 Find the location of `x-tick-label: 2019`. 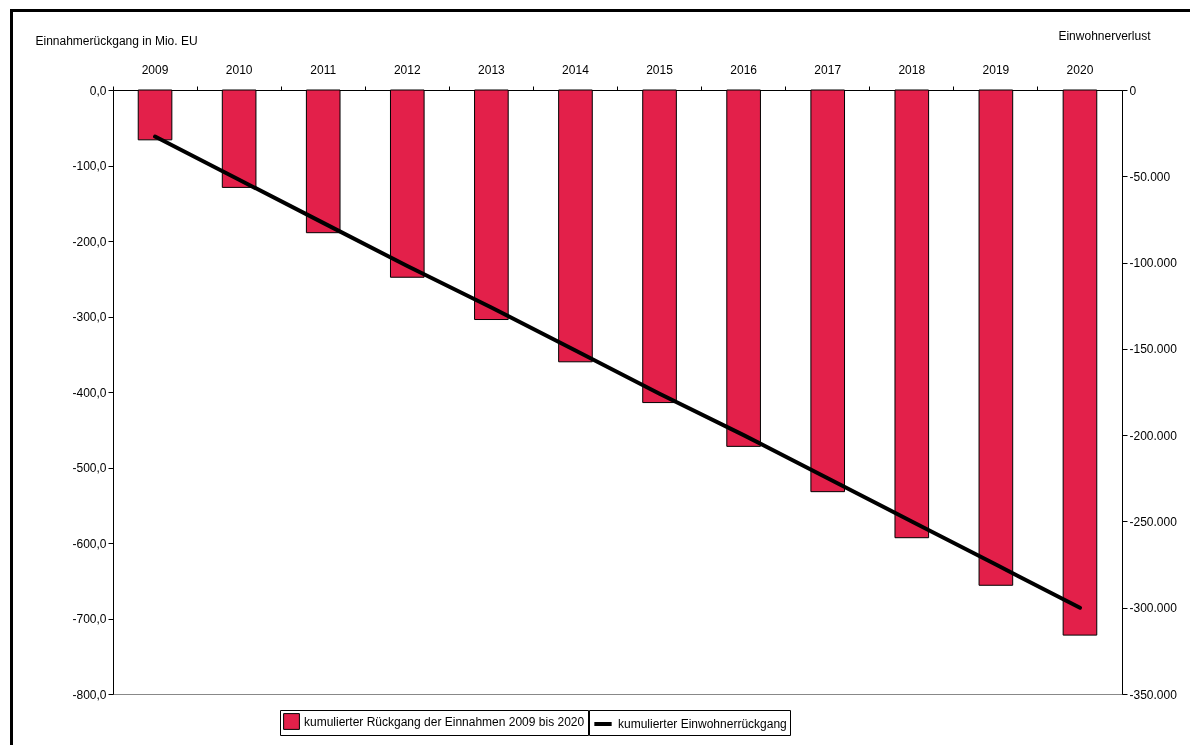

x-tick-label: 2019 is located at coordinates (996, 69).